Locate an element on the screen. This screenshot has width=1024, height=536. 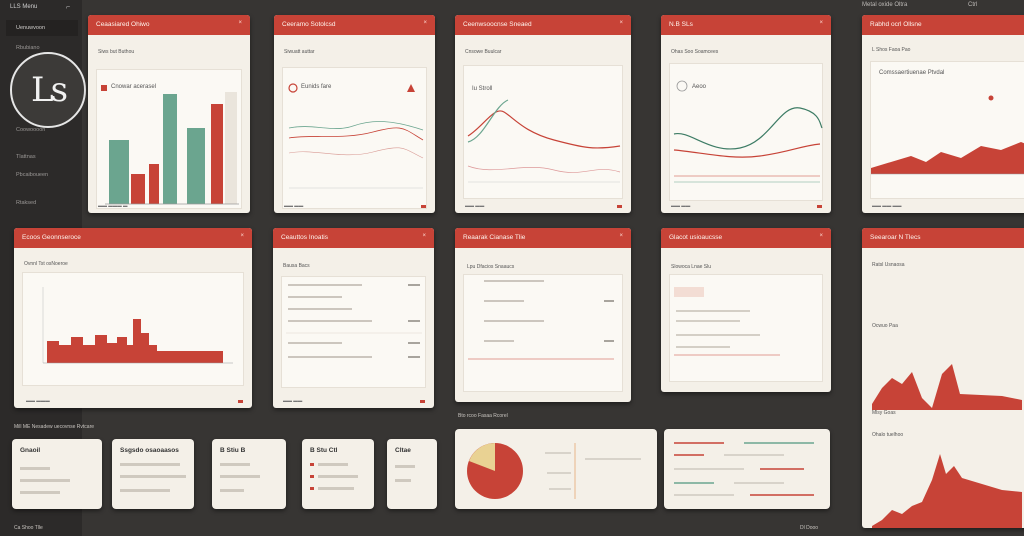
pie-slice-minor is located at coordinates (482, 457).